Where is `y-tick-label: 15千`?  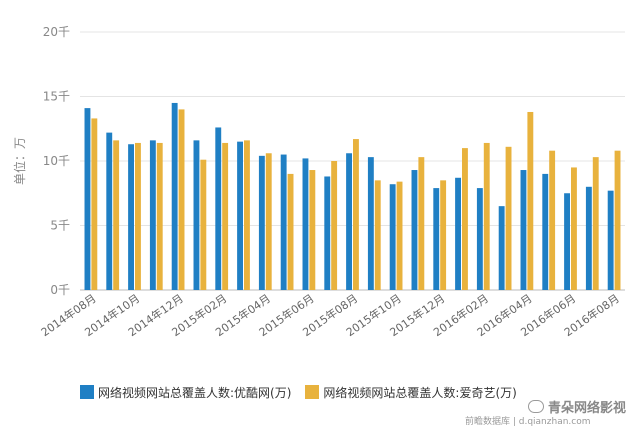 y-tick-label: 15千 is located at coordinates (56, 97).